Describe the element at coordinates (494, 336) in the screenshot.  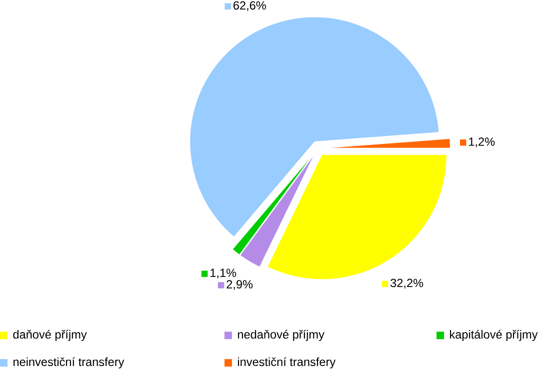
I see `legend-label: kapitálové příjmy` at that location.